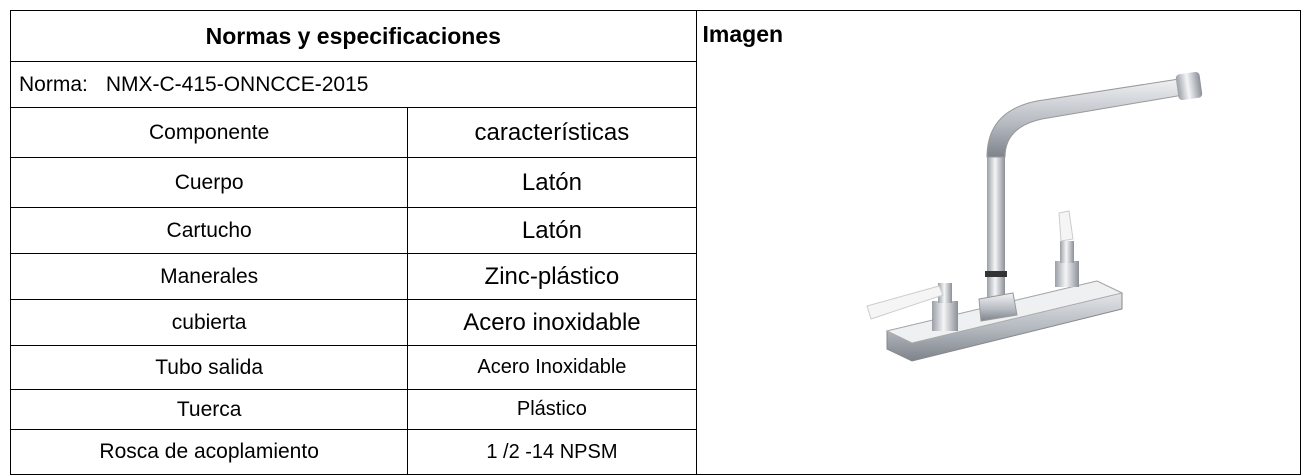 Image resolution: width=1306 pixels, height=475 pixels. Describe the element at coordinates (353, 36) in the screenshot. I see `table-title: Normas y especificaciones` at that location.